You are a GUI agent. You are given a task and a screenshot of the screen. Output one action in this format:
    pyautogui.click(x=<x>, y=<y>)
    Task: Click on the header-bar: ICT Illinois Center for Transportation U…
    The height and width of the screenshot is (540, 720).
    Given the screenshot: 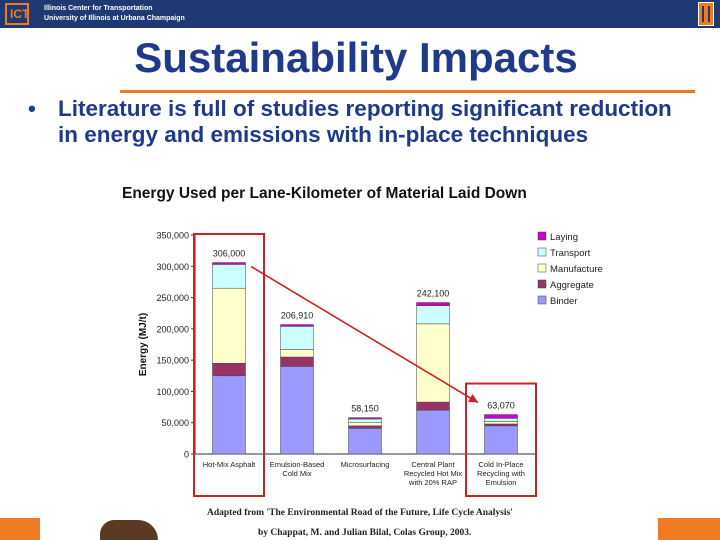 What is the action you would take?
    pyautogui.click(x=360, y=14)
    